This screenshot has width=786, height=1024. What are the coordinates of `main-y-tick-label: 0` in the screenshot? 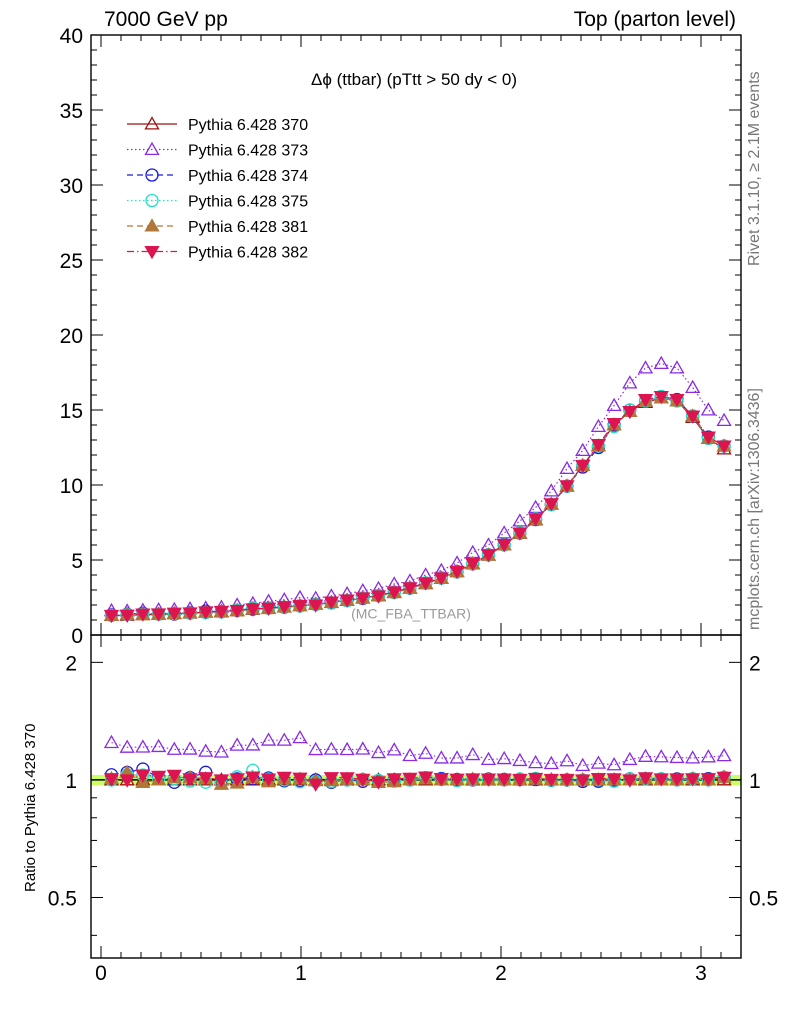 It's located at (77, 636).